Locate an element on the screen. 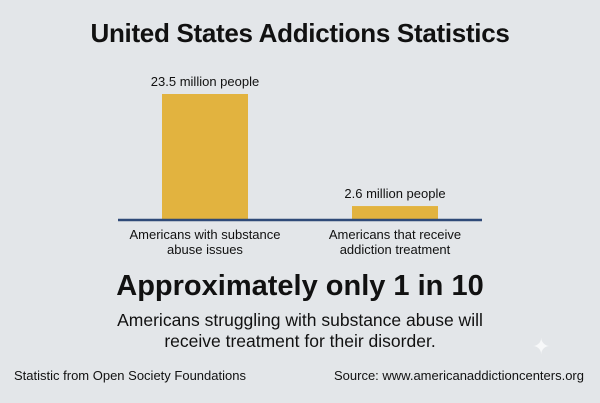 This screenshot has width=600, height=403. headline: Approximately only 1 in 10 is located at coordinates (300, 286).